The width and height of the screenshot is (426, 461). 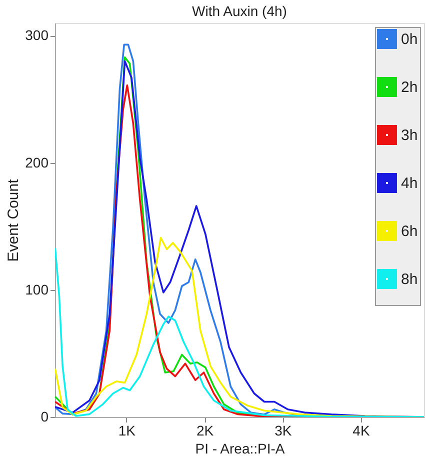 What do you see at coordinates (13, 220) in the screenshot?
I see `y-axis-title: Event Count` at bounding box center [13, 220].